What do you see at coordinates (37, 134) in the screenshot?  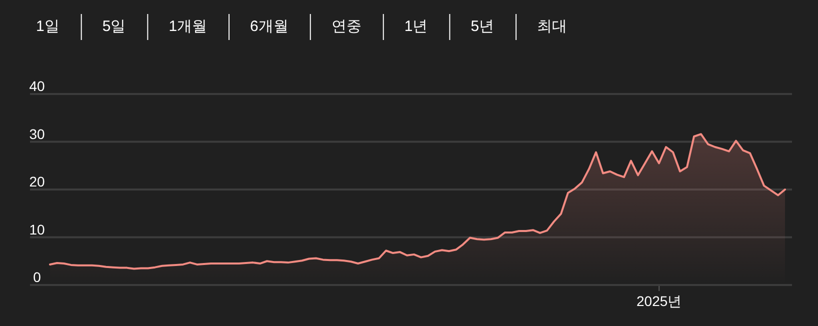 I see `y-tick-label: 30` at bounding box center [37, 134].